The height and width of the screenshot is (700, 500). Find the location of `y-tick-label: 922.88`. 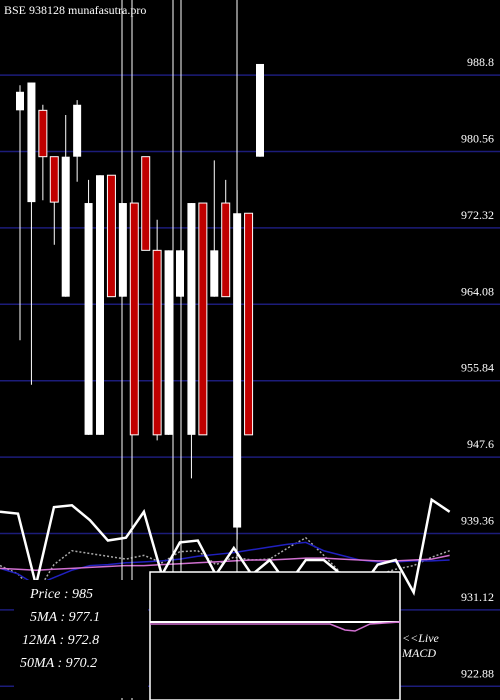

y-tick-label: 922.88 is located at coordinates (477, 673).